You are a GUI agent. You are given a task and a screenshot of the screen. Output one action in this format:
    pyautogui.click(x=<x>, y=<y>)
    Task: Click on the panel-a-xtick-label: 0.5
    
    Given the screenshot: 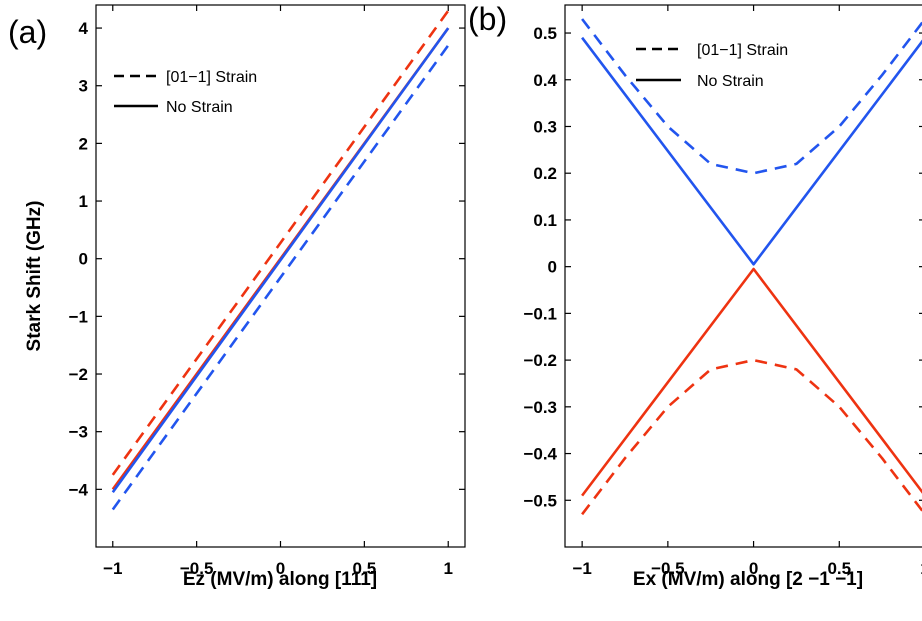 What is the action you would take?
    pyautogui.click(x=365, y=568)
    